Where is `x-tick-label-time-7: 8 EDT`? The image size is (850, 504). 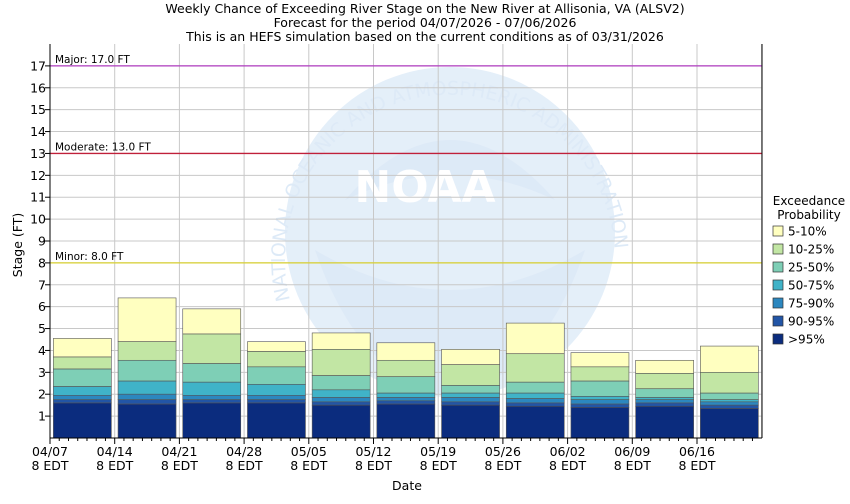 x-tick-label-time-7: 8 EDT is located at coordinates (502, 465).